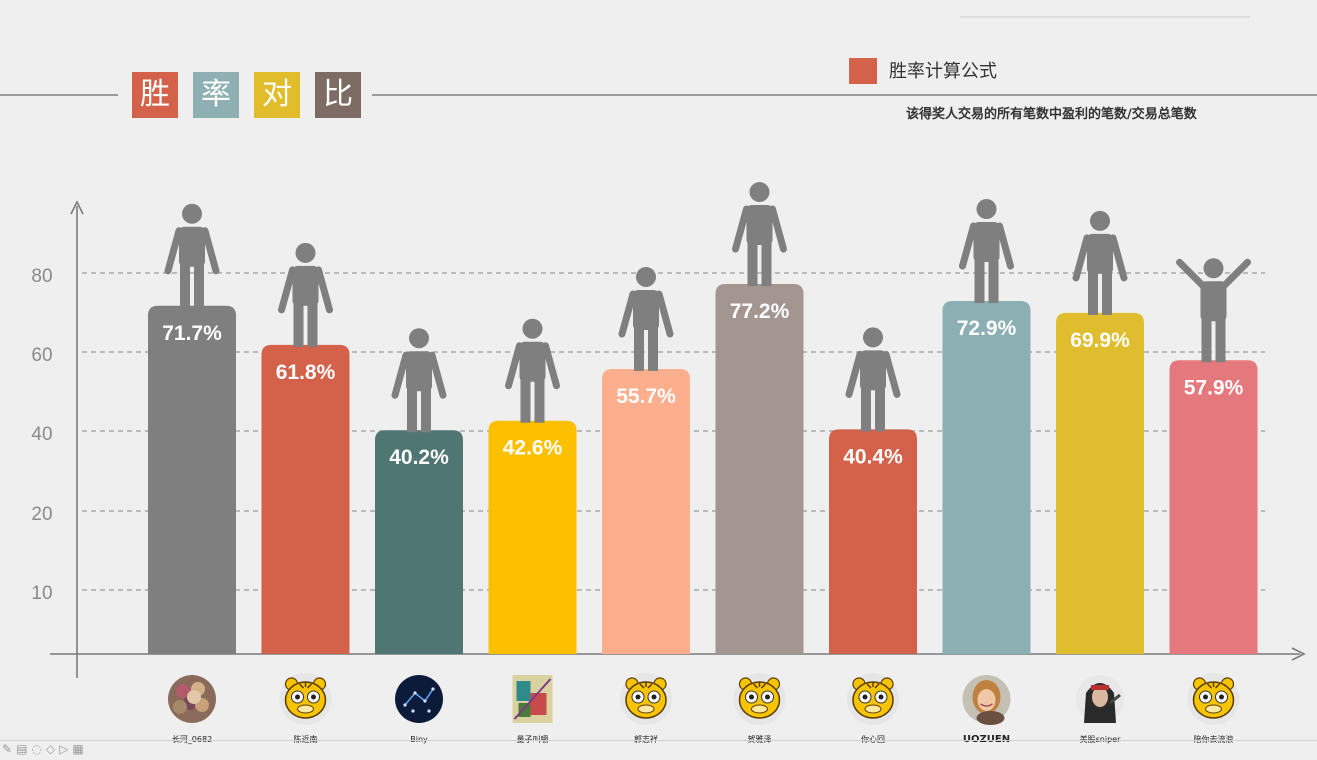 This screenshot has width=1317, height=760. What do you see at coordinates (306, 372) in the screenshot?
I see `value-label-2: 61.8%` at bounding box center [306, 372].